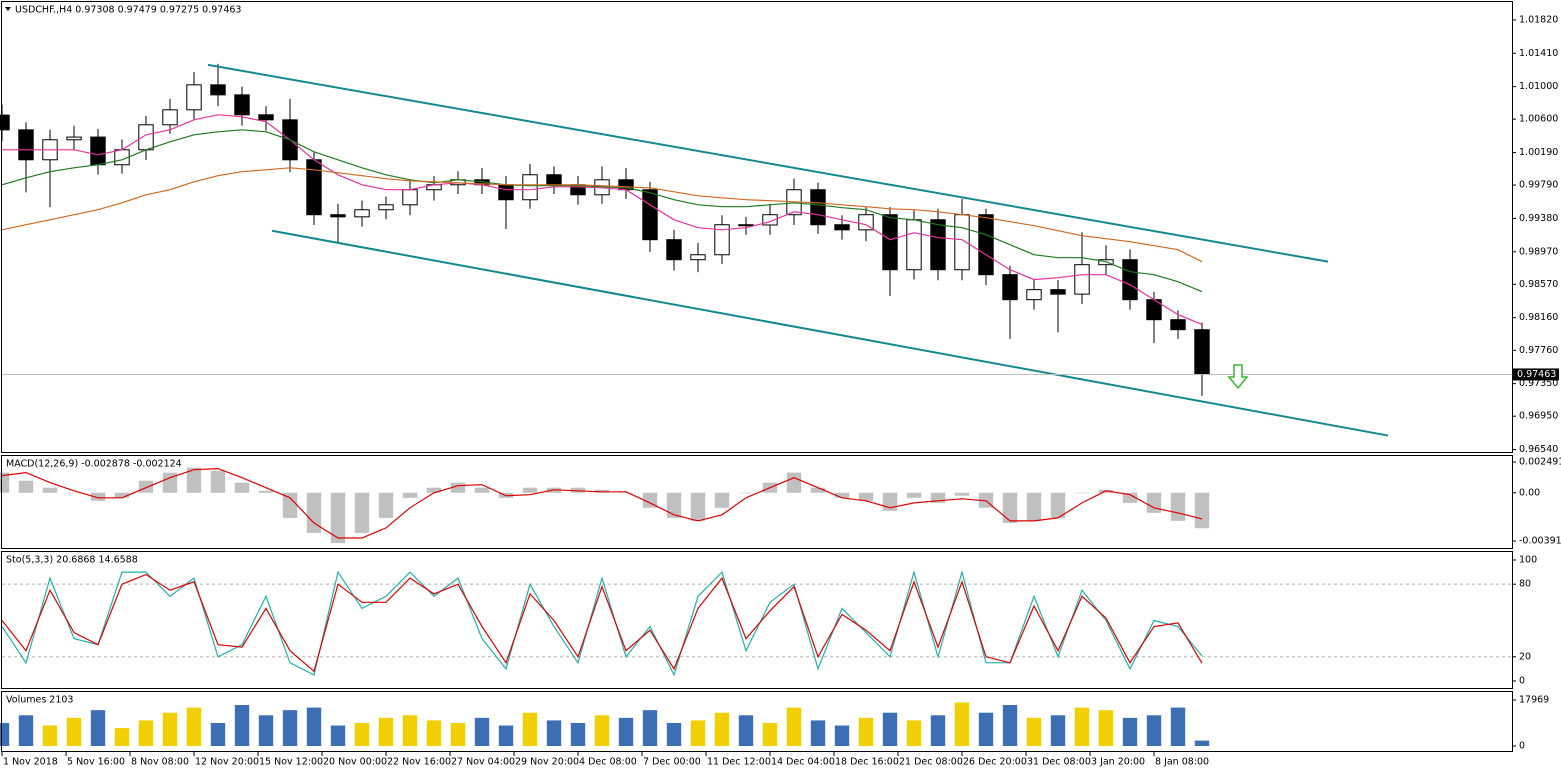  I want to click on y-tick-label: 100, so click(1528, 559).